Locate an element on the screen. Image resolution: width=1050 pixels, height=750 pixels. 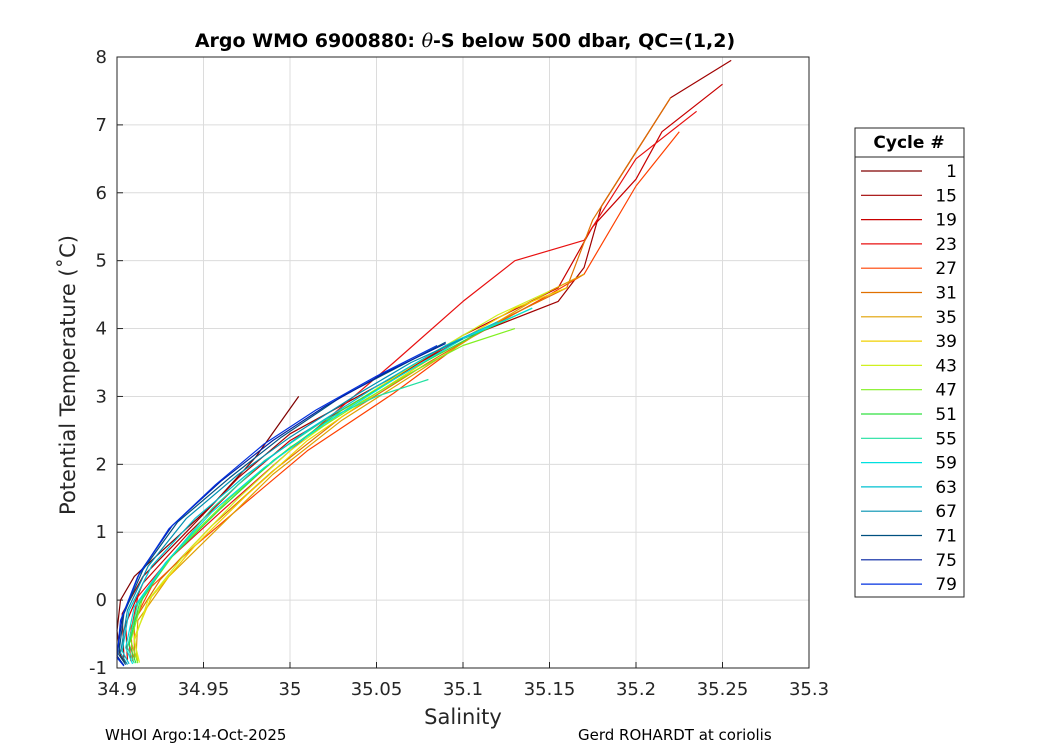
y-tick-label: 2 is located at coordinates (101, 464).